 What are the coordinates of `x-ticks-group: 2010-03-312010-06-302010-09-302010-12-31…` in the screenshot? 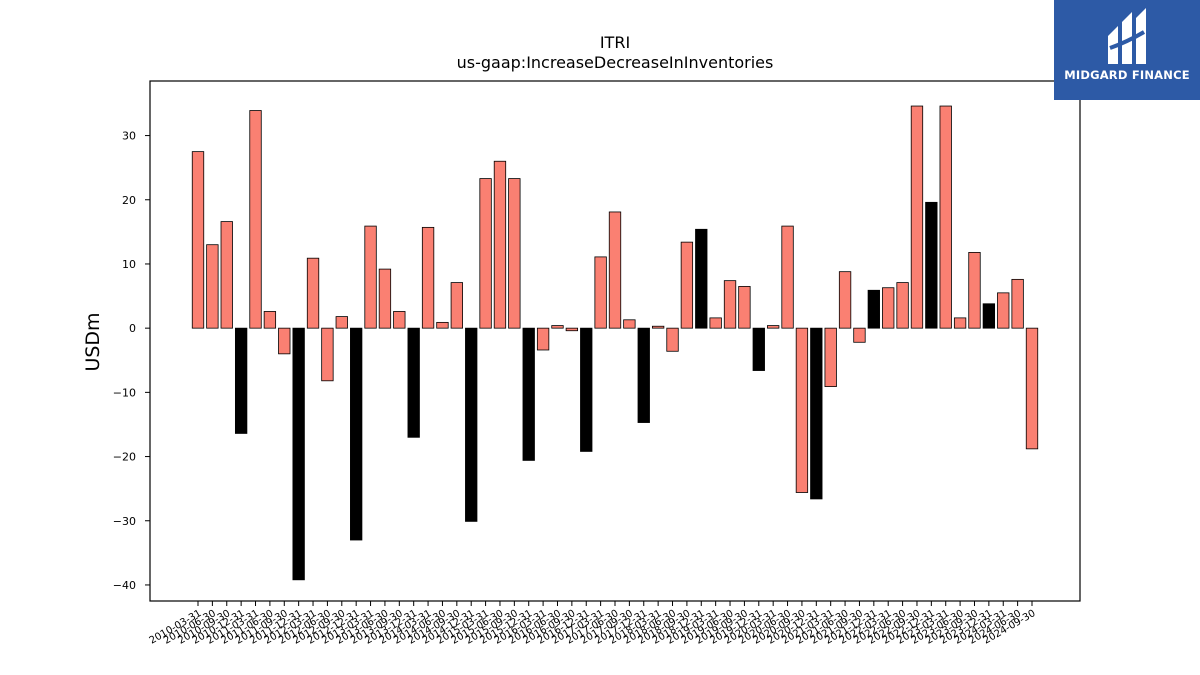 It's located at (593, 624).